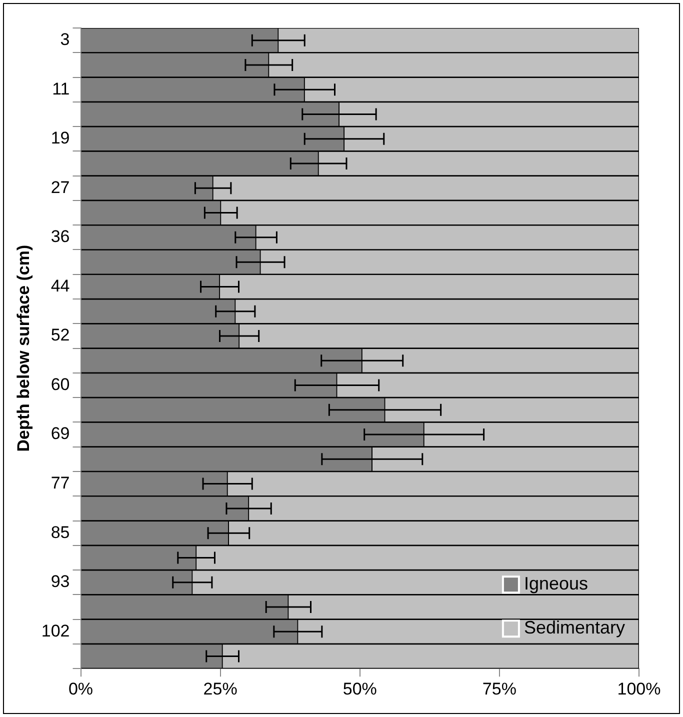 Image resolution: width=683 pixels, height=717 pixels. I want to click on y-tick-label: 44, so click(60, 286).